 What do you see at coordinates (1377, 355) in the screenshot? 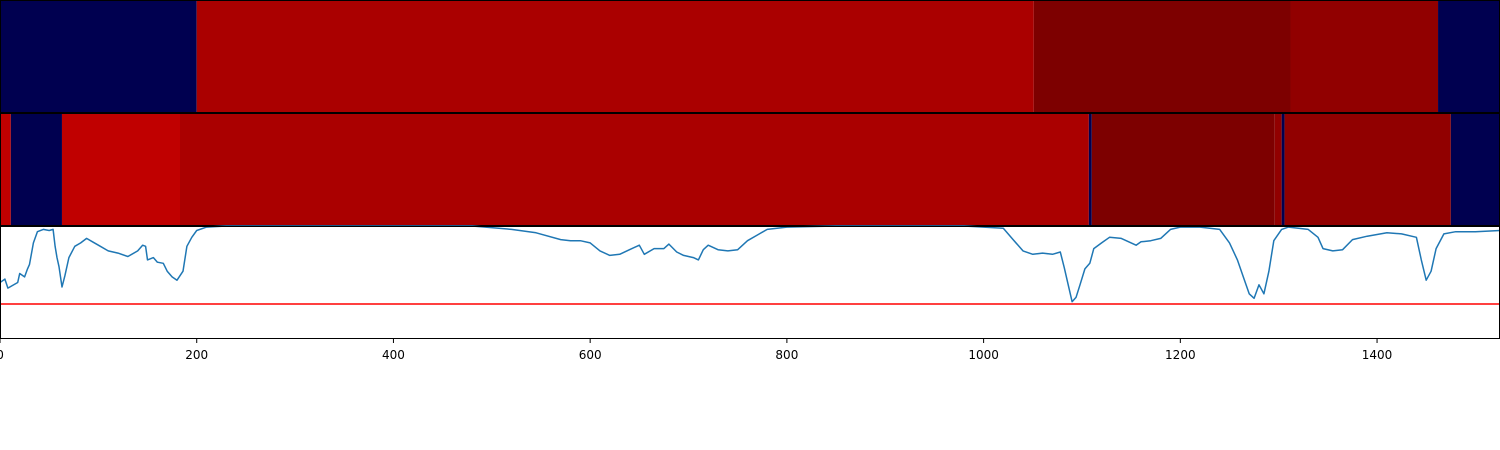
I see `x-tick-label: 1400` at bounding box center [1377, 355].